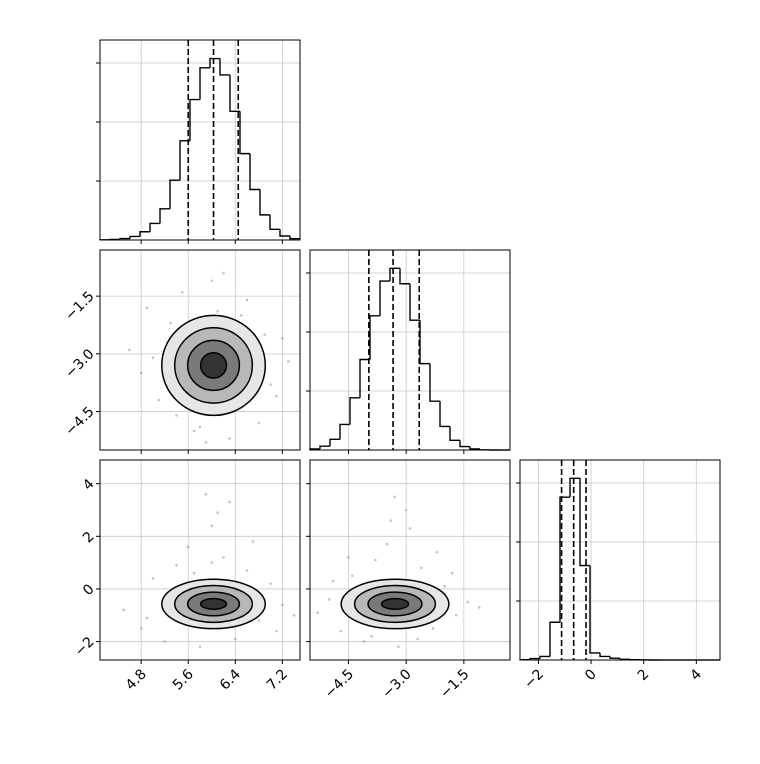  What do you see at coordinates (136, 679) in the screenshot?
I see `x-tick-label: 4.8` at bounding box center [136, 679].